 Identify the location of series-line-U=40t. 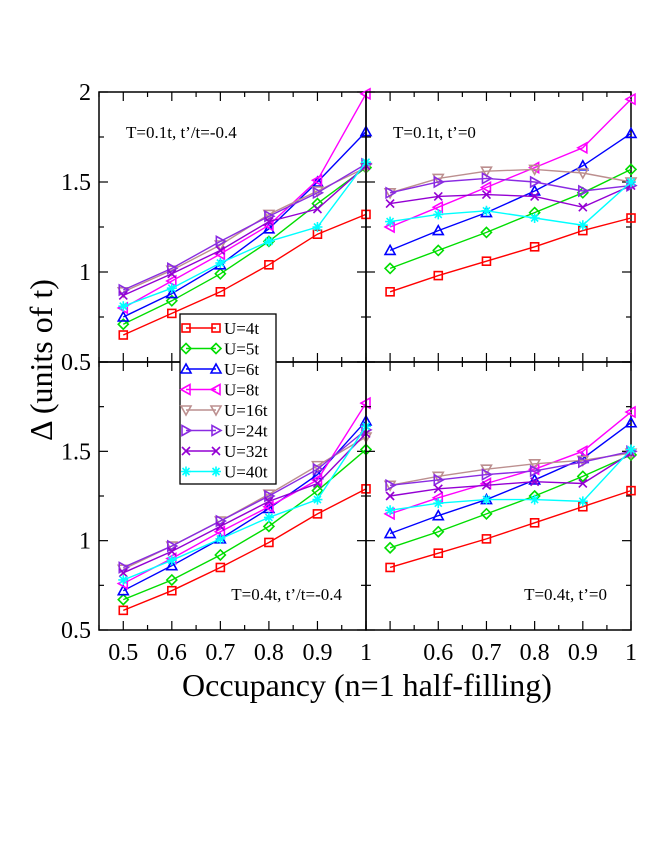
(510, 203).